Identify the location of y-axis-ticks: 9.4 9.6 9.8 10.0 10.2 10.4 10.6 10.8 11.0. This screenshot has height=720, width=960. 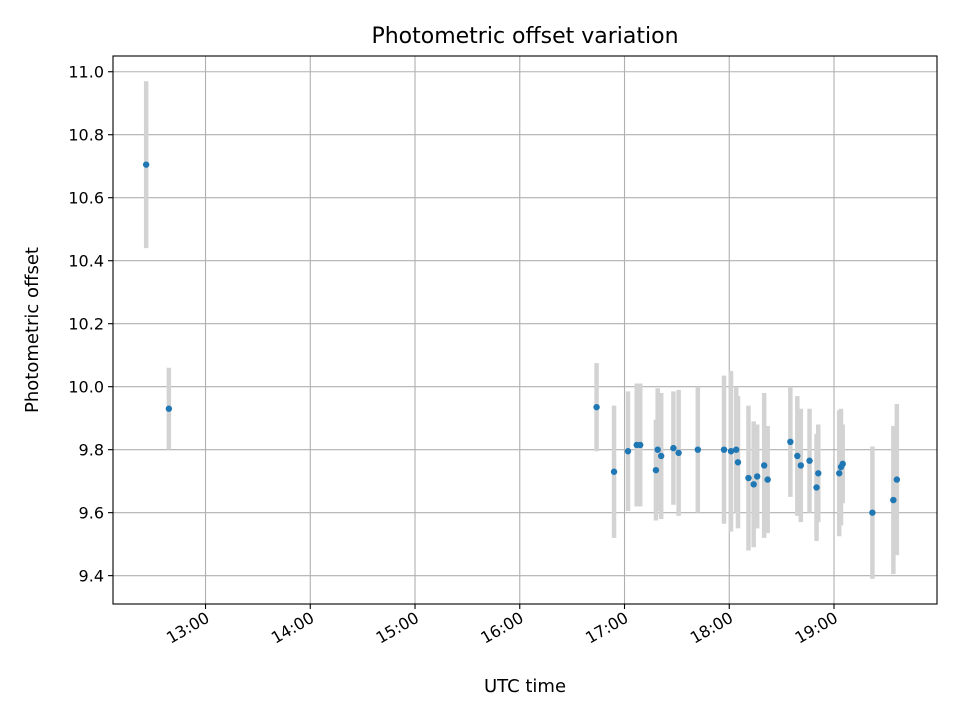
(90, 324).